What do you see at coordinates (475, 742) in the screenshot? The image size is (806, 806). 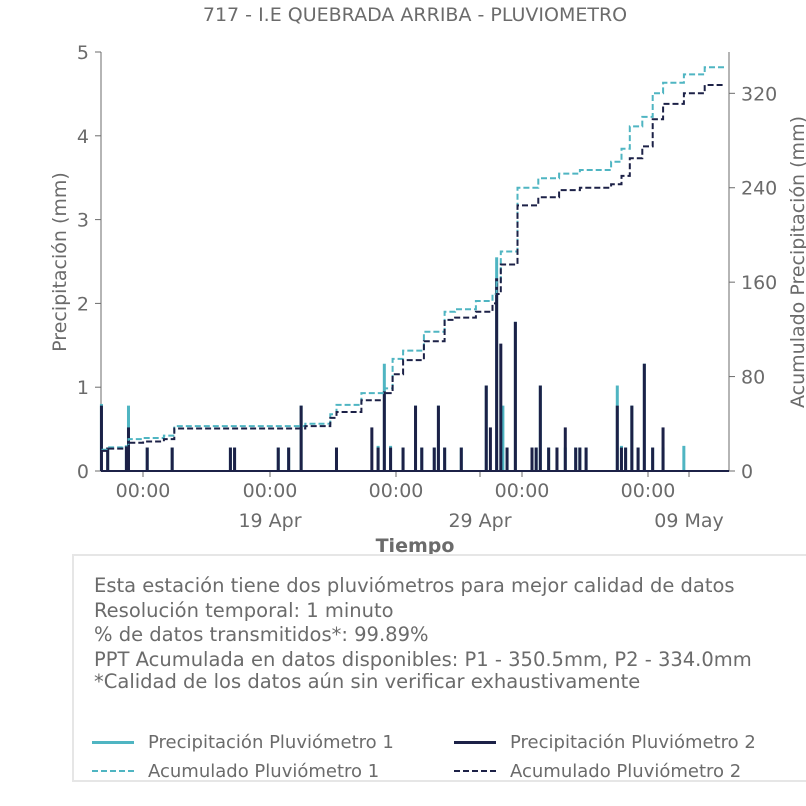 I see `legend-swatch-p2` at bounding box center [475, 742].